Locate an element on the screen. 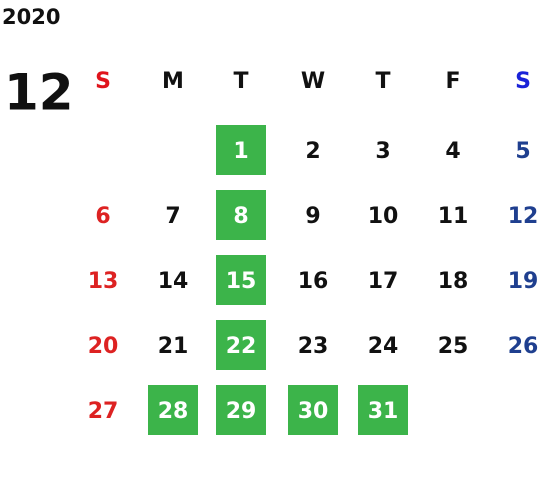  day-number: 28 is located at coordinates (173, 411).